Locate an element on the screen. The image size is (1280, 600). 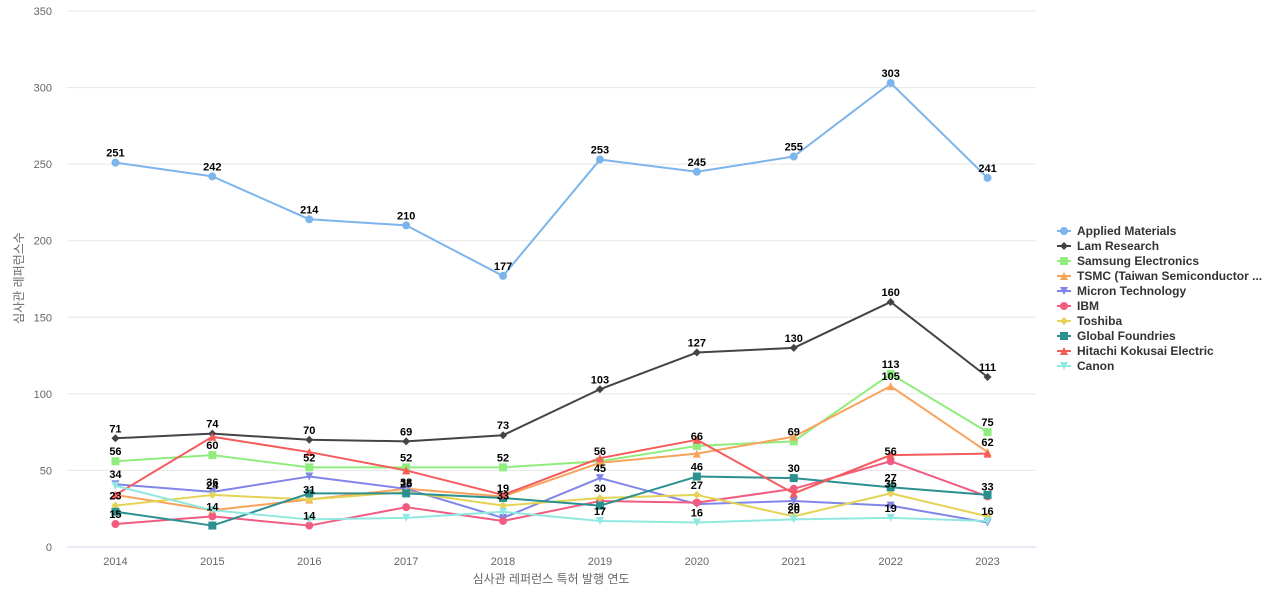
series-line-canon is located at coordinates (551, 504).